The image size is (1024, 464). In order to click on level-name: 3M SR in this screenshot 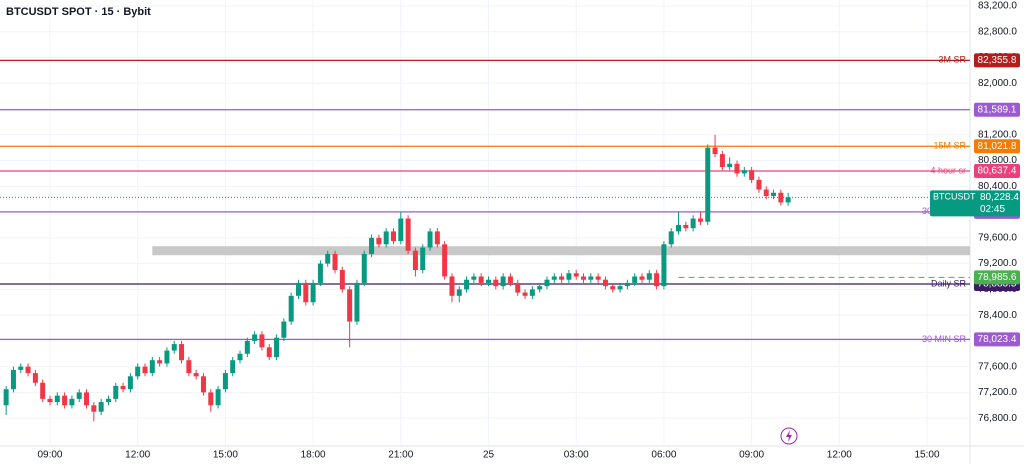, I will do `click(952, 60)`.